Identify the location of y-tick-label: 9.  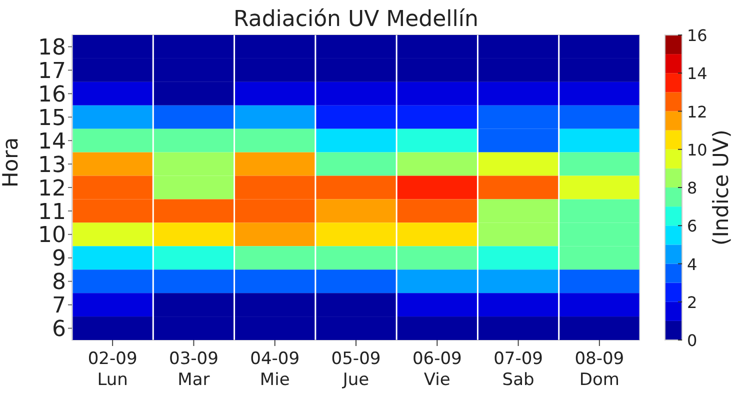
(59, 259).